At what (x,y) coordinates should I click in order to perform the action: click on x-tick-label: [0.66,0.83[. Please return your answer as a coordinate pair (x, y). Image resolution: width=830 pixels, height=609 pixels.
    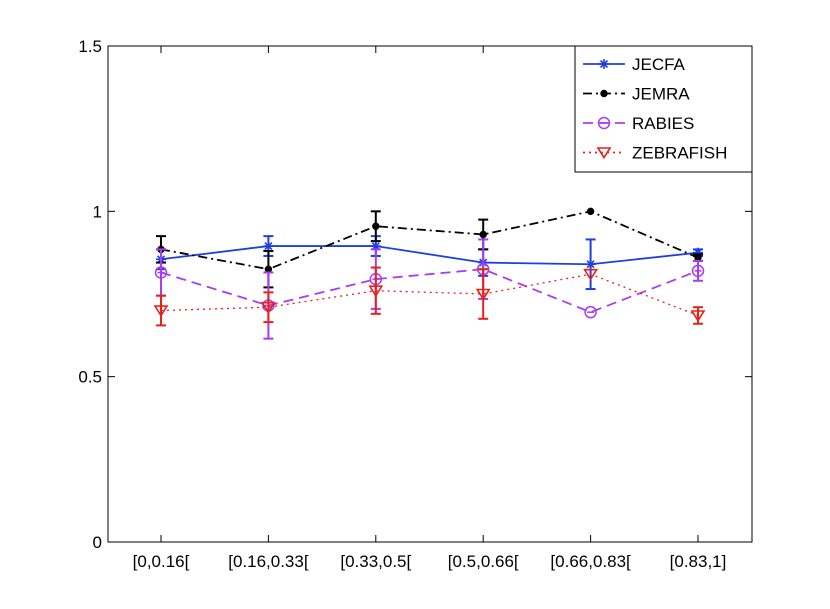
    Looking at the image, I should click on (590, 561).